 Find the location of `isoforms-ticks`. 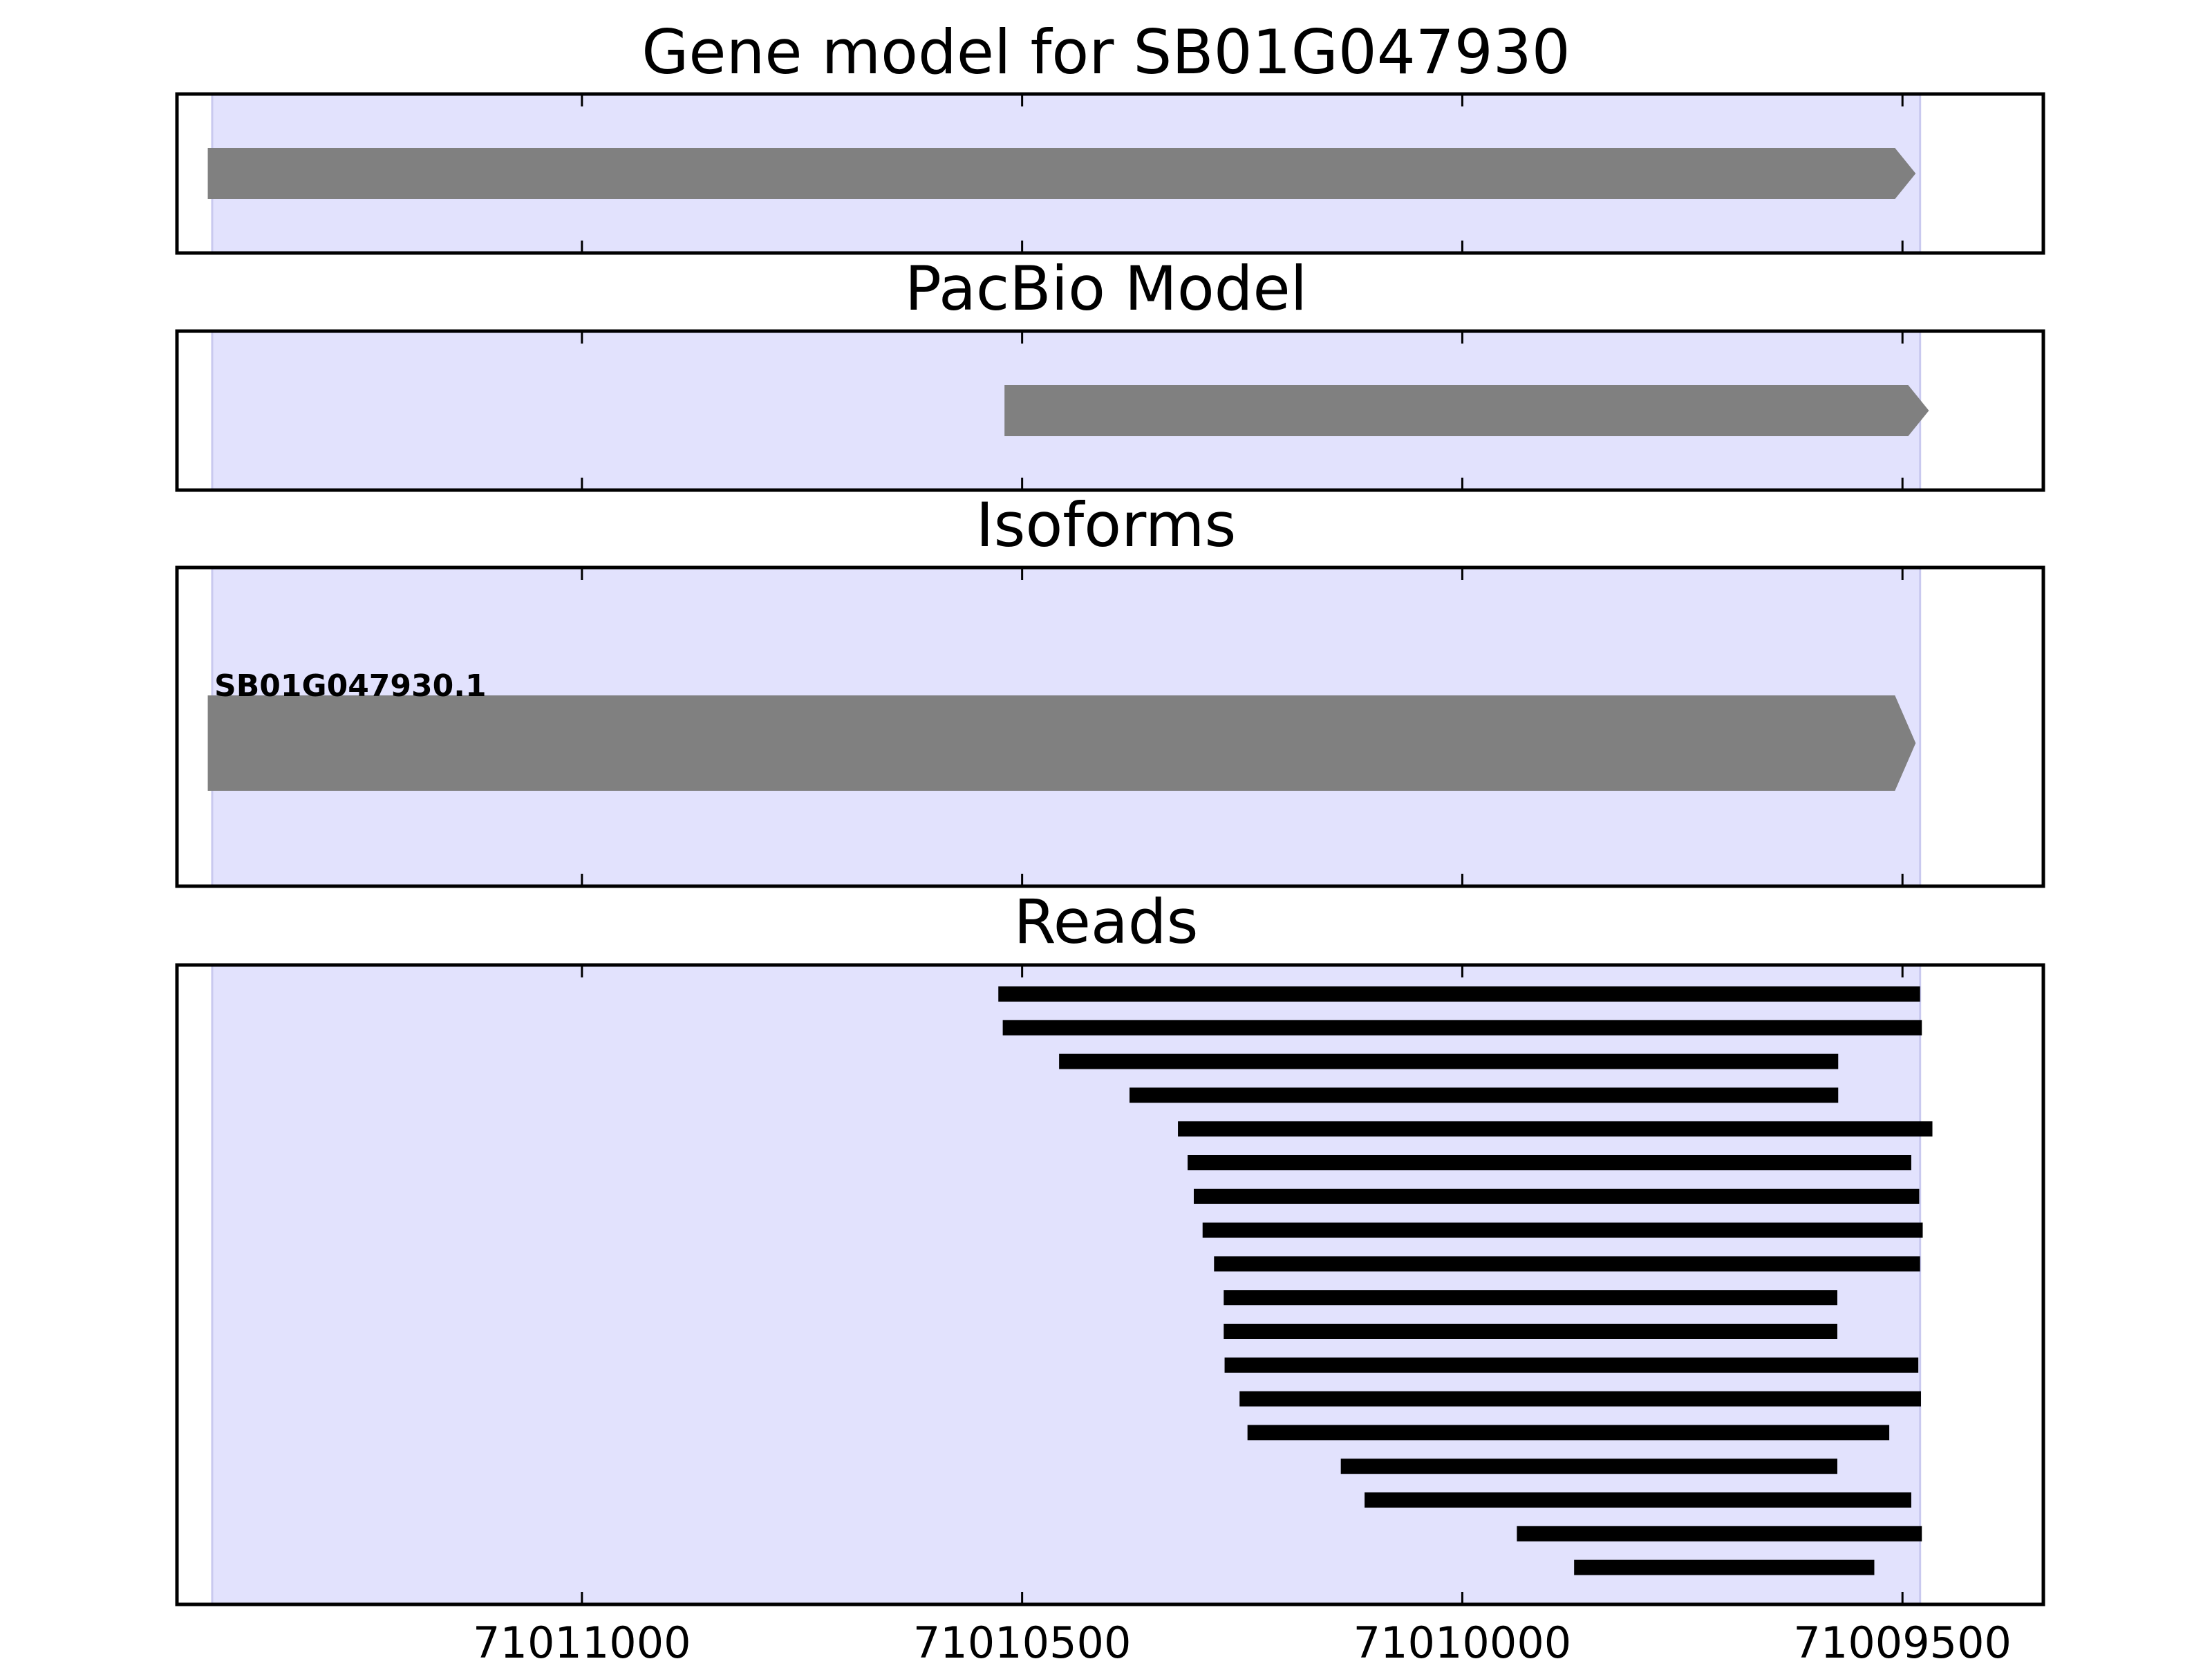

isoforms-ticks is located at coordinates (1242, 727).